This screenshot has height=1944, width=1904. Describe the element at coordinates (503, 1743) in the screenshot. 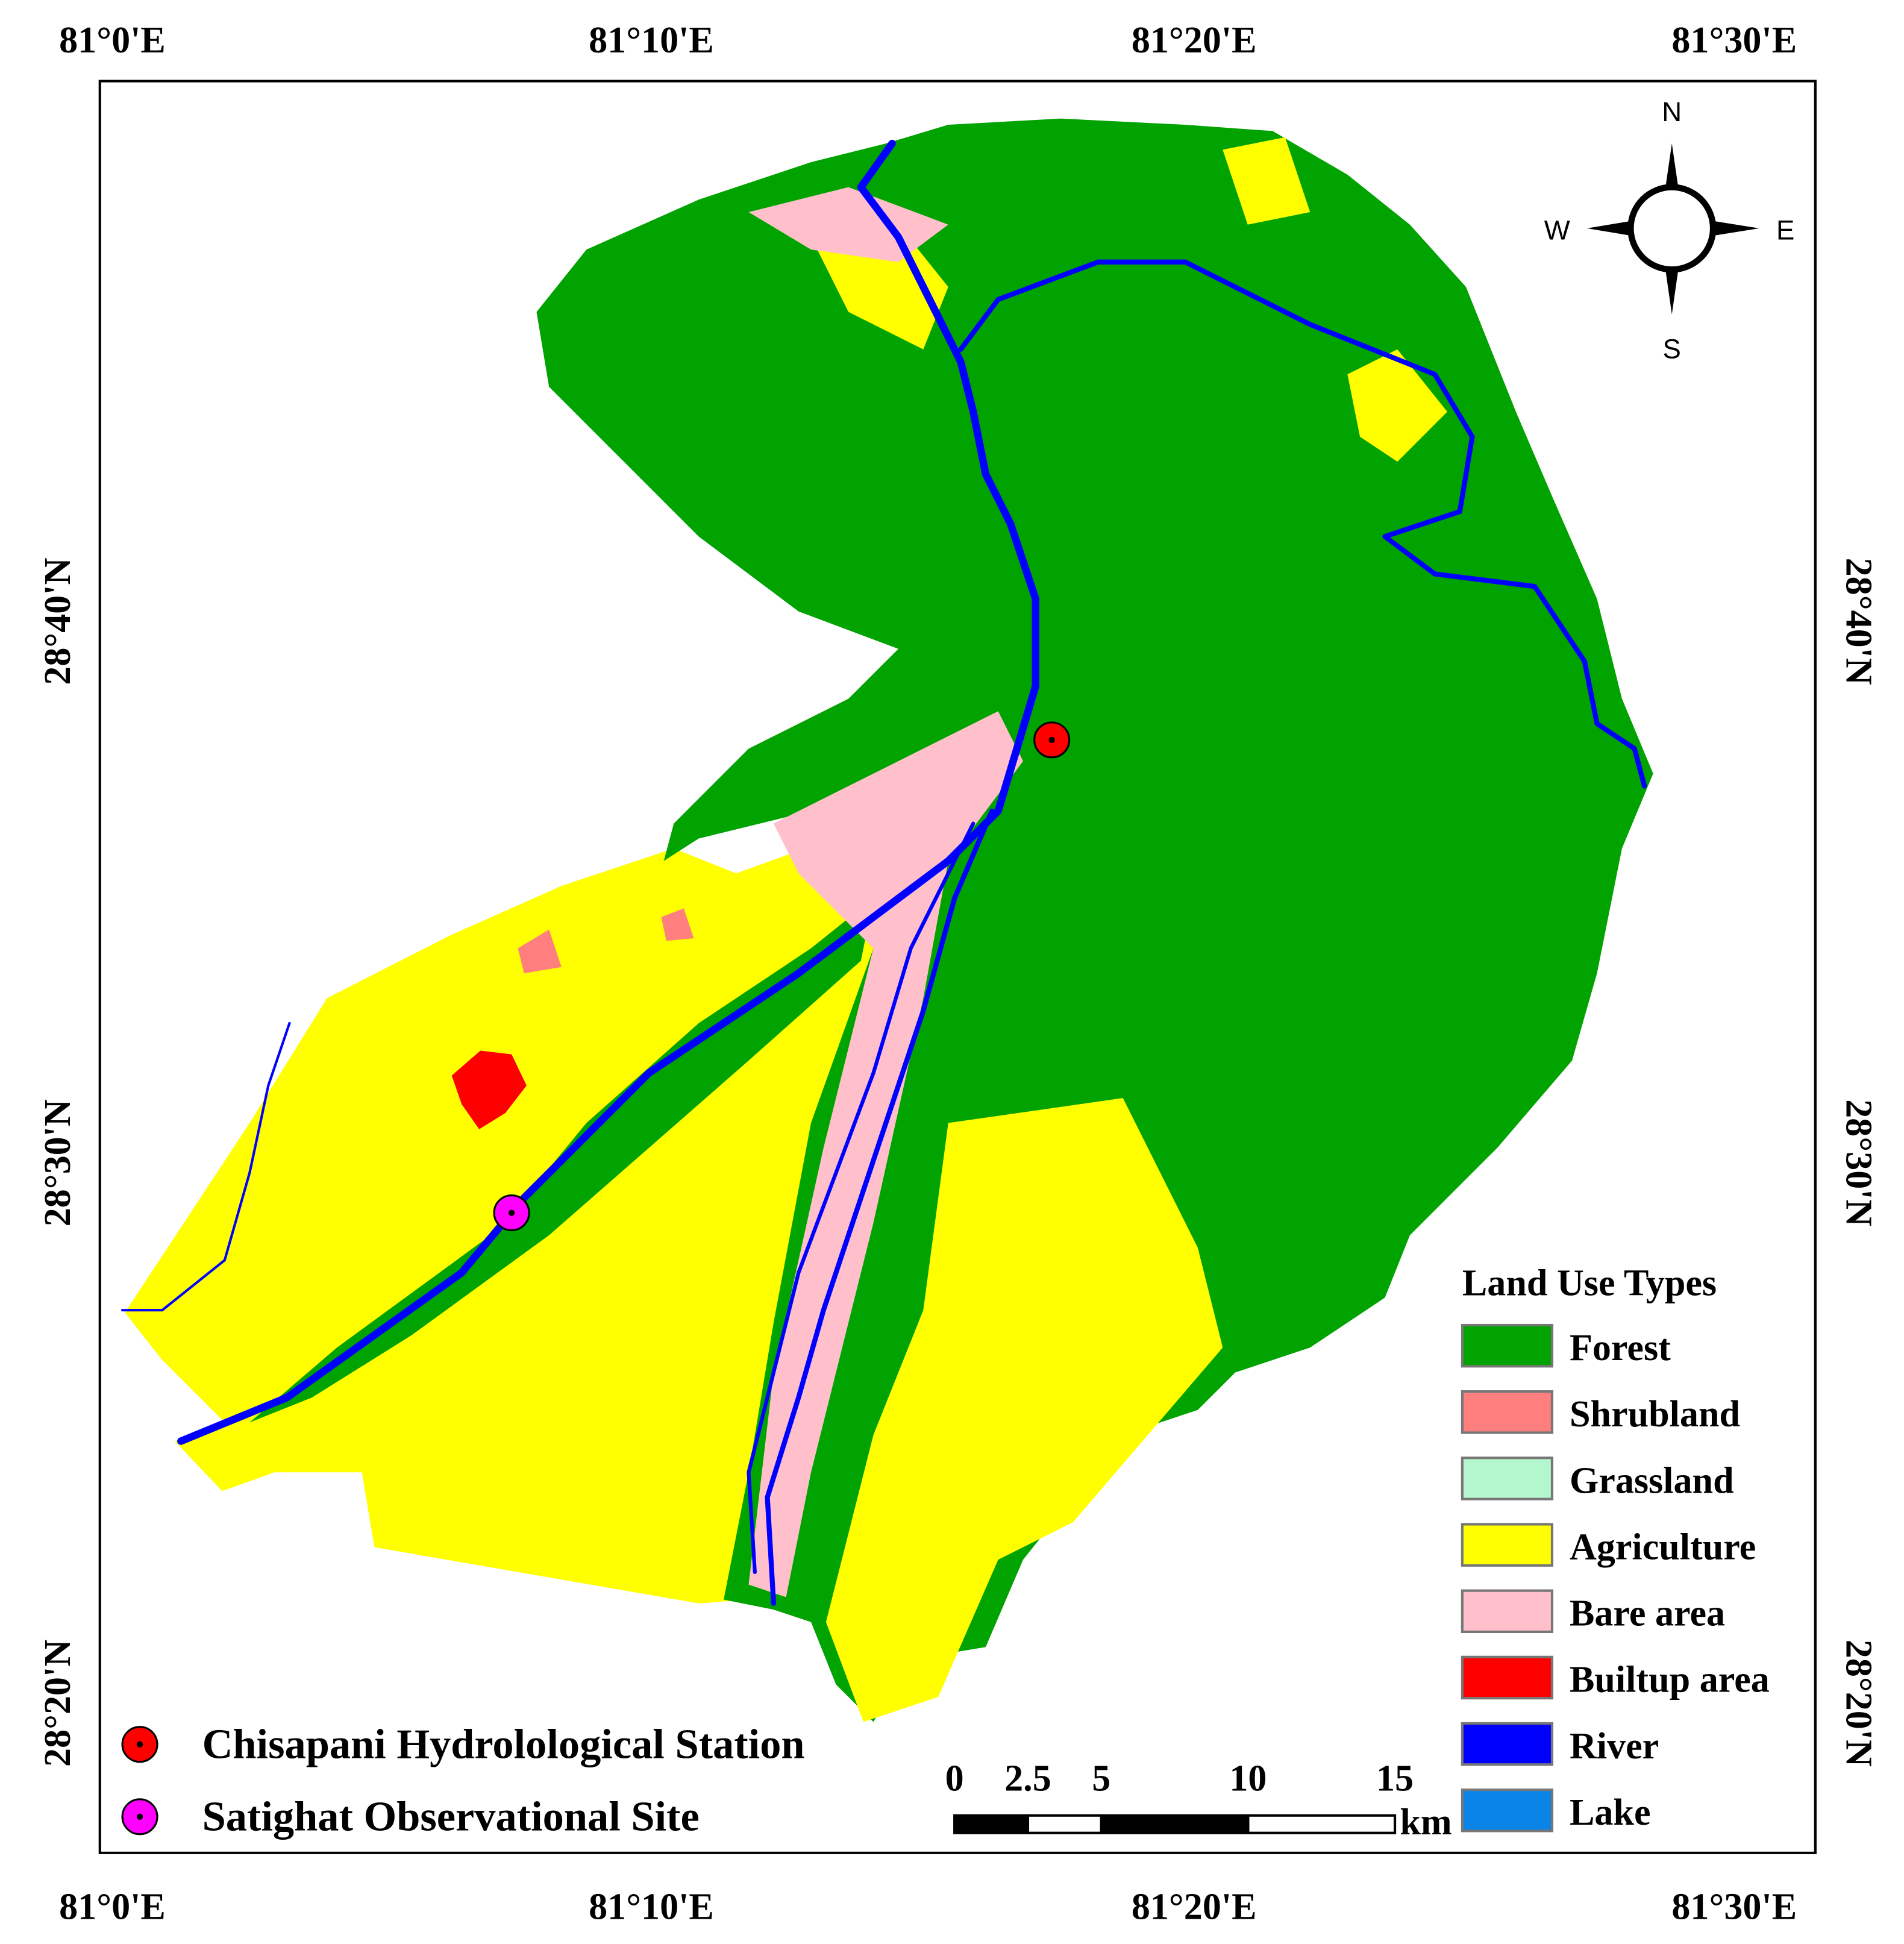

I see `station-label: Chisapani Hydrolological Station` at that location.